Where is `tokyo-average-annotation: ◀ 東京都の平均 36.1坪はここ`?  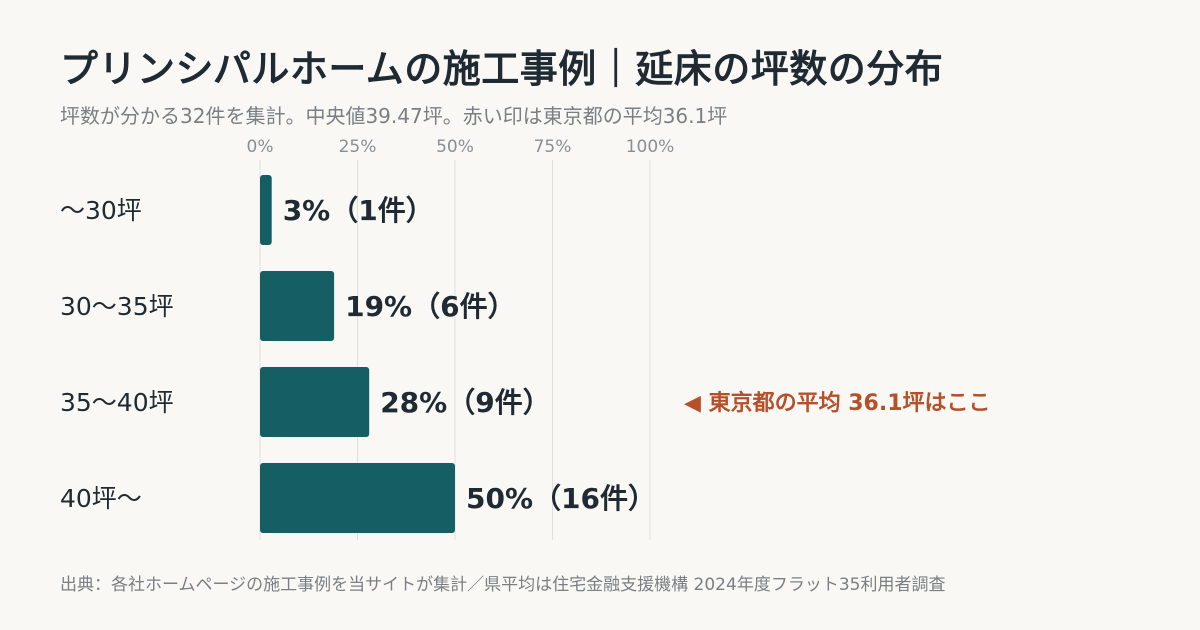
tokyo-average-annotation: ◀ 東京都の平均 36.1坪はここ is located at coordinates (837, 403).